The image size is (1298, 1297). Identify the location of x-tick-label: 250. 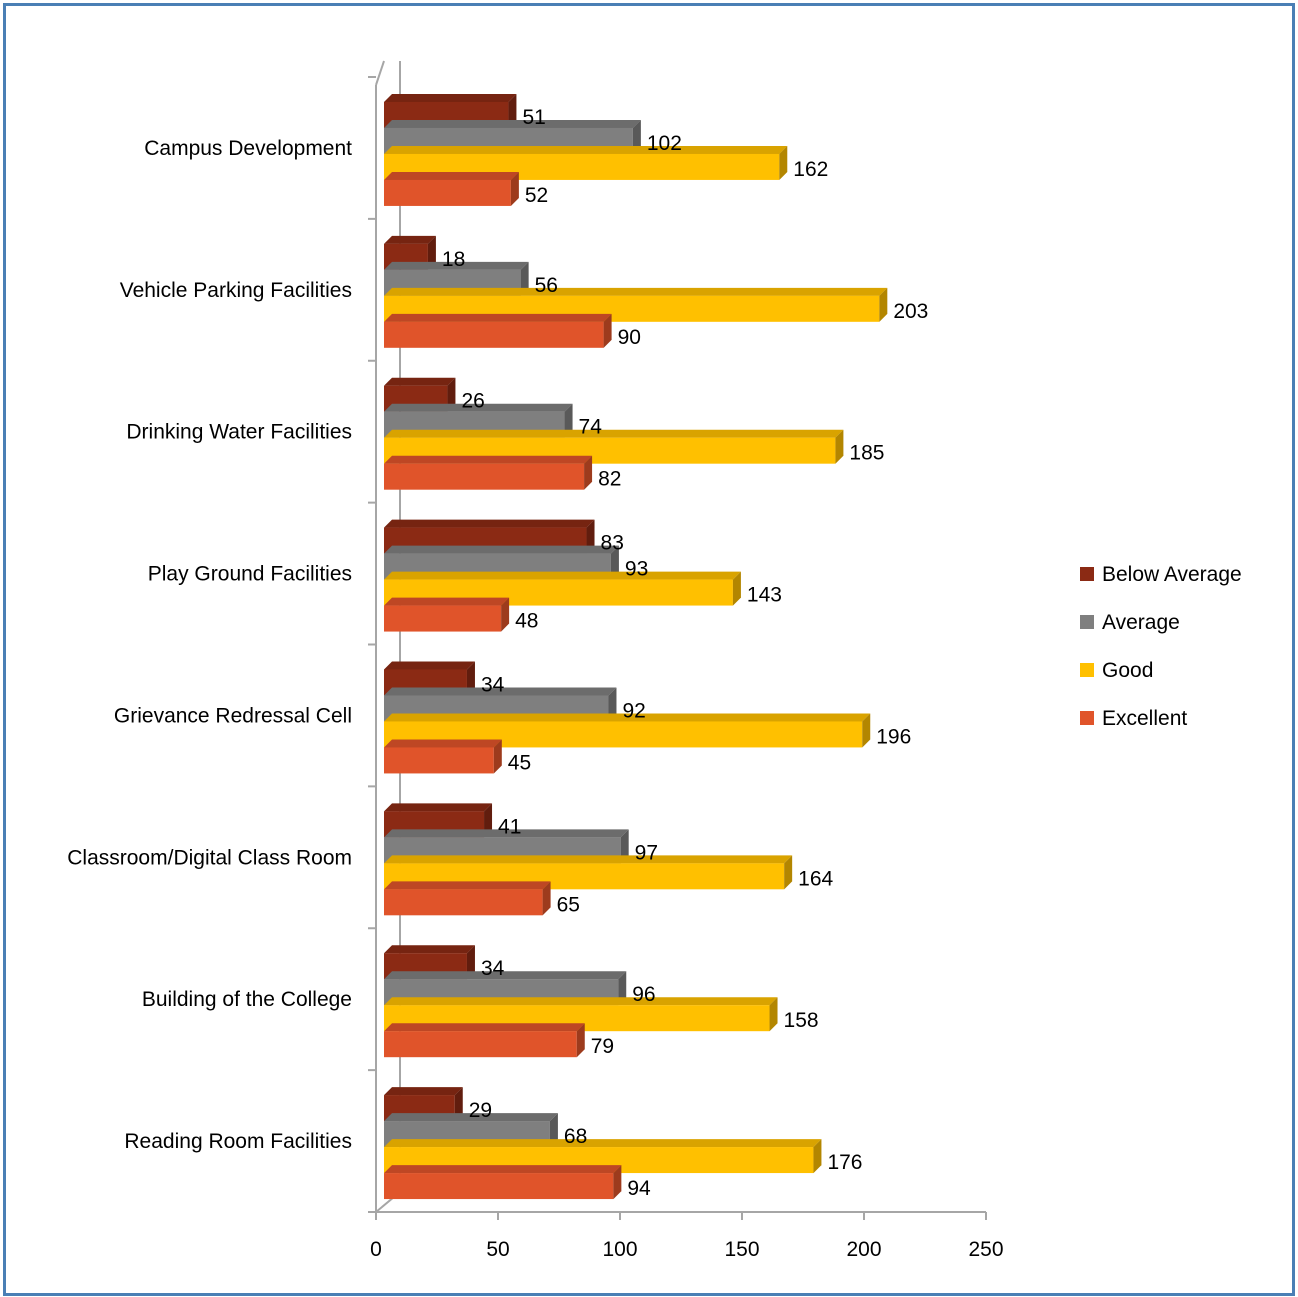
(985, 1249).